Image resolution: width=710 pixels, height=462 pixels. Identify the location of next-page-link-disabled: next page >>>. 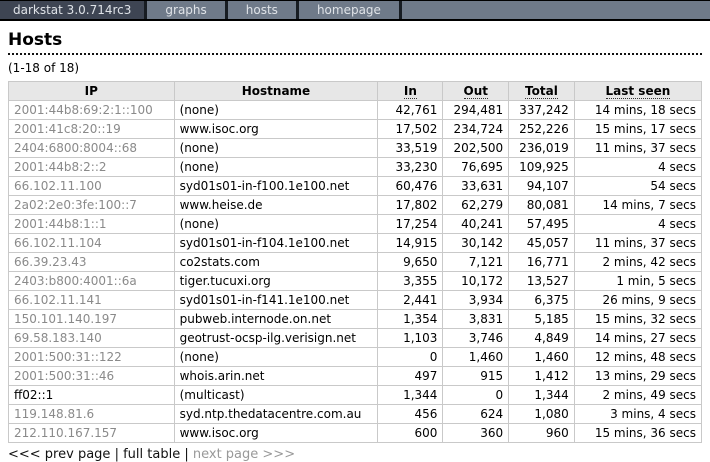
(244, 454).